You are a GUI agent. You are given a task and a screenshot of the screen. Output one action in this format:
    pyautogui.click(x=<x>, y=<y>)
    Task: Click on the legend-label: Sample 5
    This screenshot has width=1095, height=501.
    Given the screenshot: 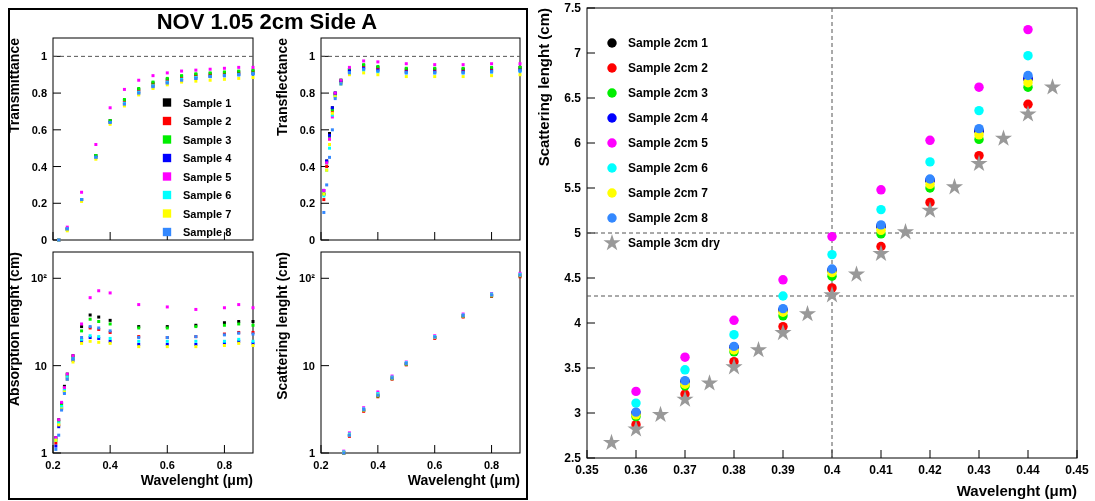 What is the action you would take?
    pyautogui.click(x=207, y=176)
    